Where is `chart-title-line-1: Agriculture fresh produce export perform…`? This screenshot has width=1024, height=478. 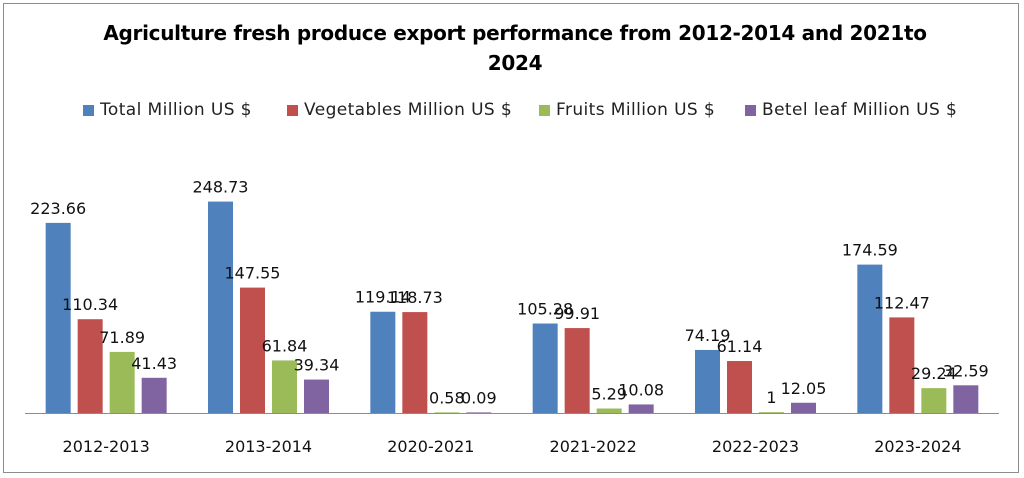
chart-title-line-1: Agriculture fresh produce export perform… is located at coordinates (515, 33).